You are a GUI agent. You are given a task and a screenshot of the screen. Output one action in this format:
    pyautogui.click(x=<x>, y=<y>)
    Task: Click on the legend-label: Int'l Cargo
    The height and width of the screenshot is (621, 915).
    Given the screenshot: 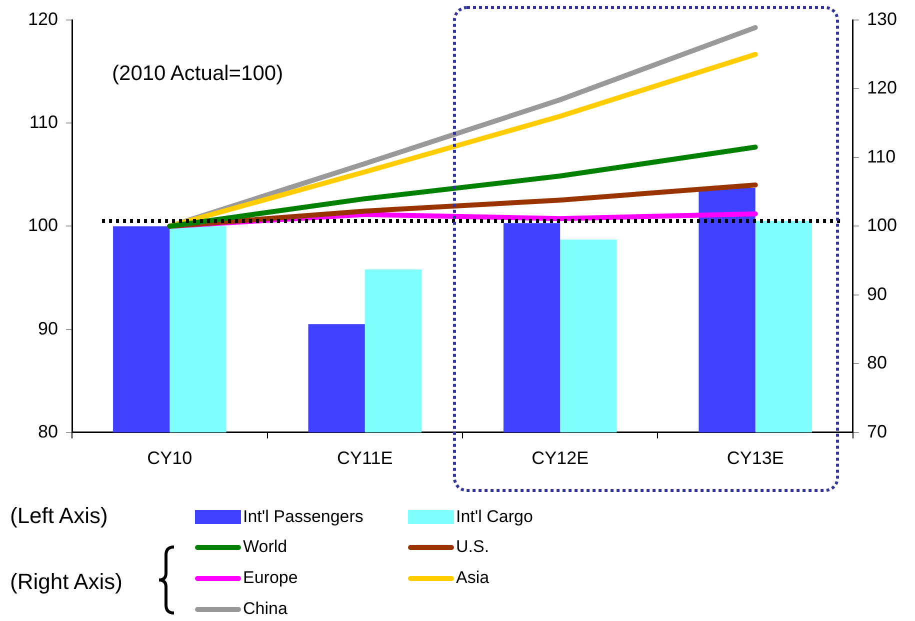 What is the action you would take?
    pyautogui.click(x=494, y=517)
    